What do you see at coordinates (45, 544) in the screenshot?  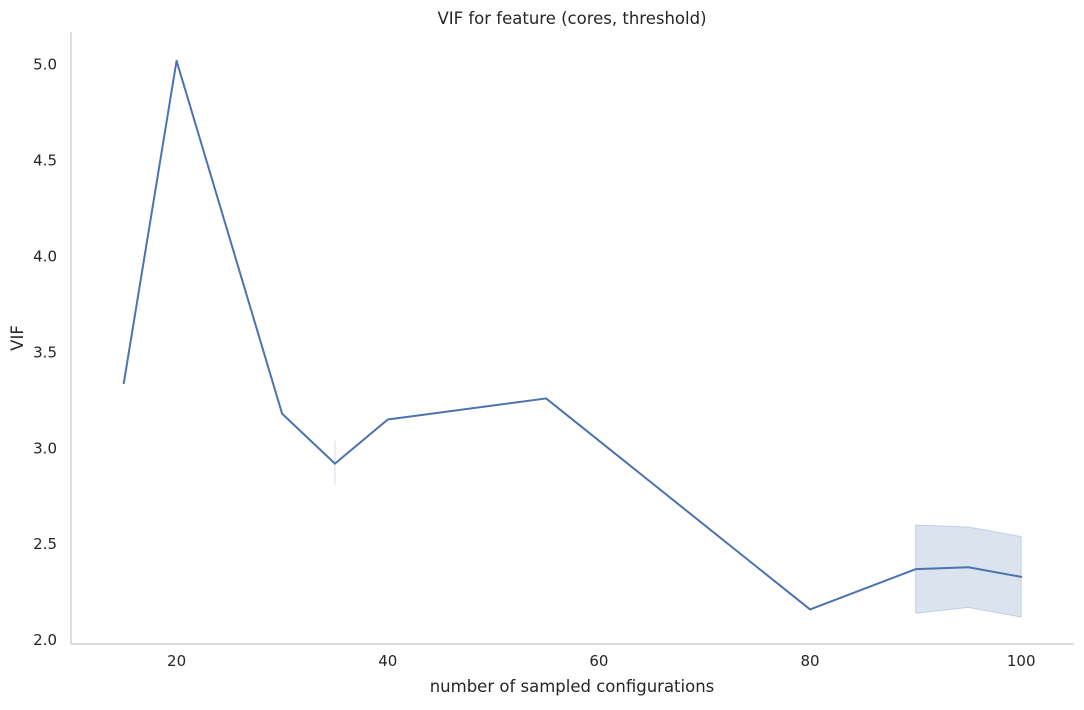 I see `y-tick-label: 2.5` at bounding box center [45, 544].